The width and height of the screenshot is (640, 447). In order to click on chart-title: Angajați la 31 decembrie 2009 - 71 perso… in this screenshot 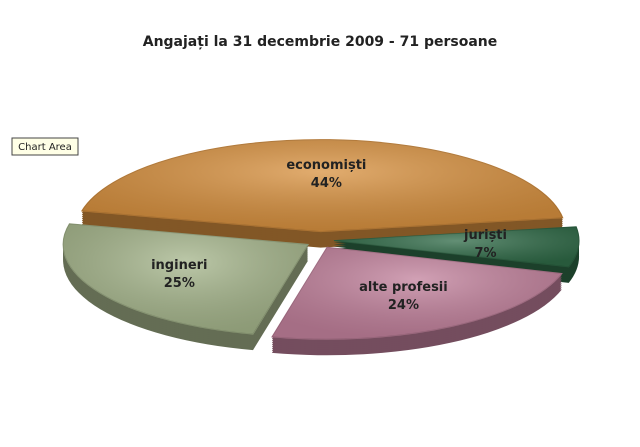, I will do `click(320, 42)`.